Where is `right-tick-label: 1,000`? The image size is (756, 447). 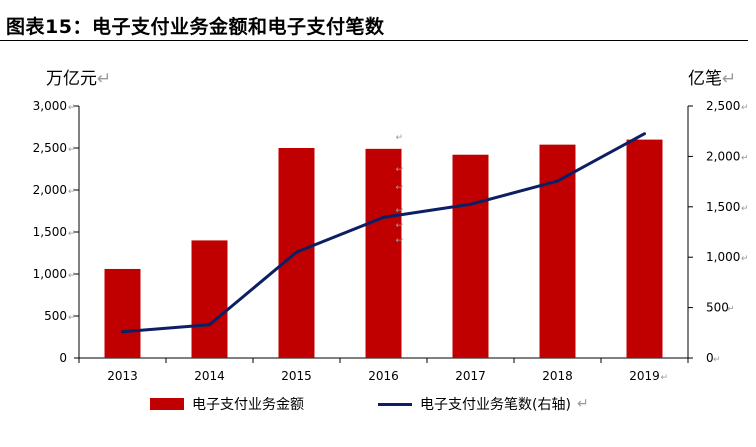 right-tick-label: 1,000 is located at coordinates (723, 257).